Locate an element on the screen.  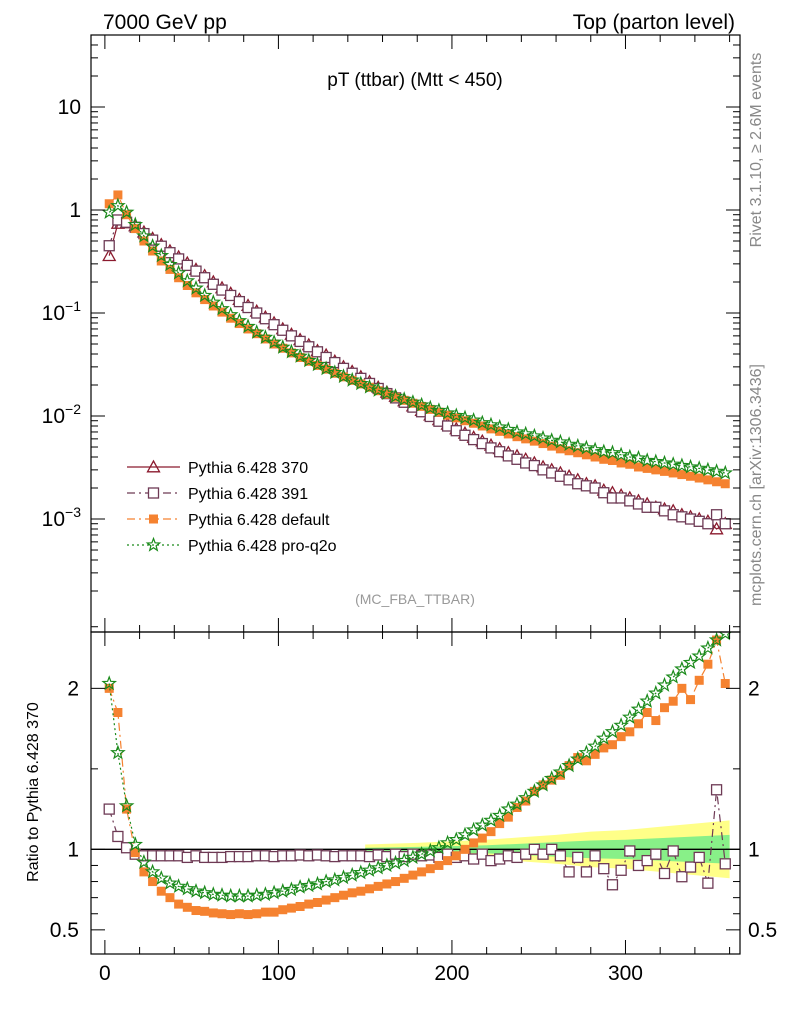
y-tick-label: 10−3 is located at coordinates (62, 517).